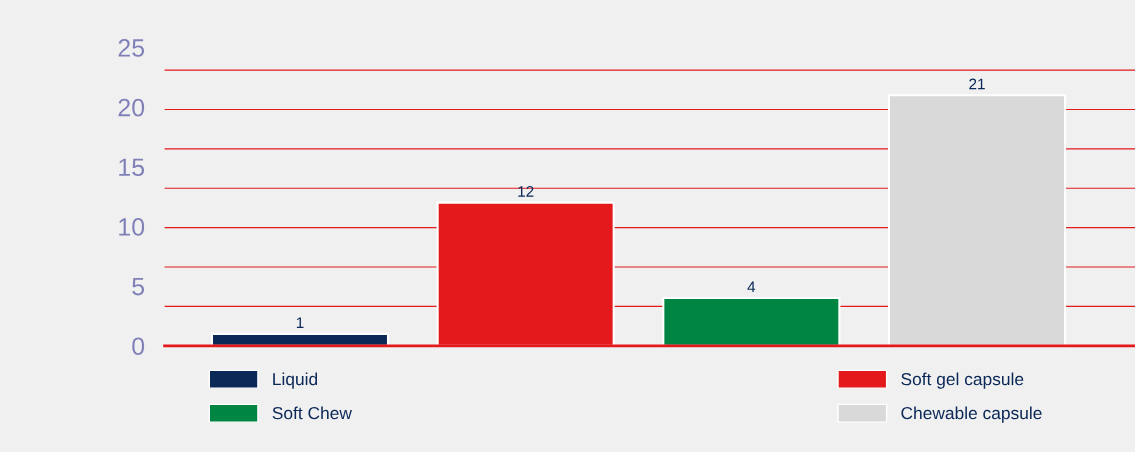 This screenshot has height=452, width=1135. Describe the element at coordinates (312, 413) in the screenshot. I see `legend-label: Soft Chew` at that location.